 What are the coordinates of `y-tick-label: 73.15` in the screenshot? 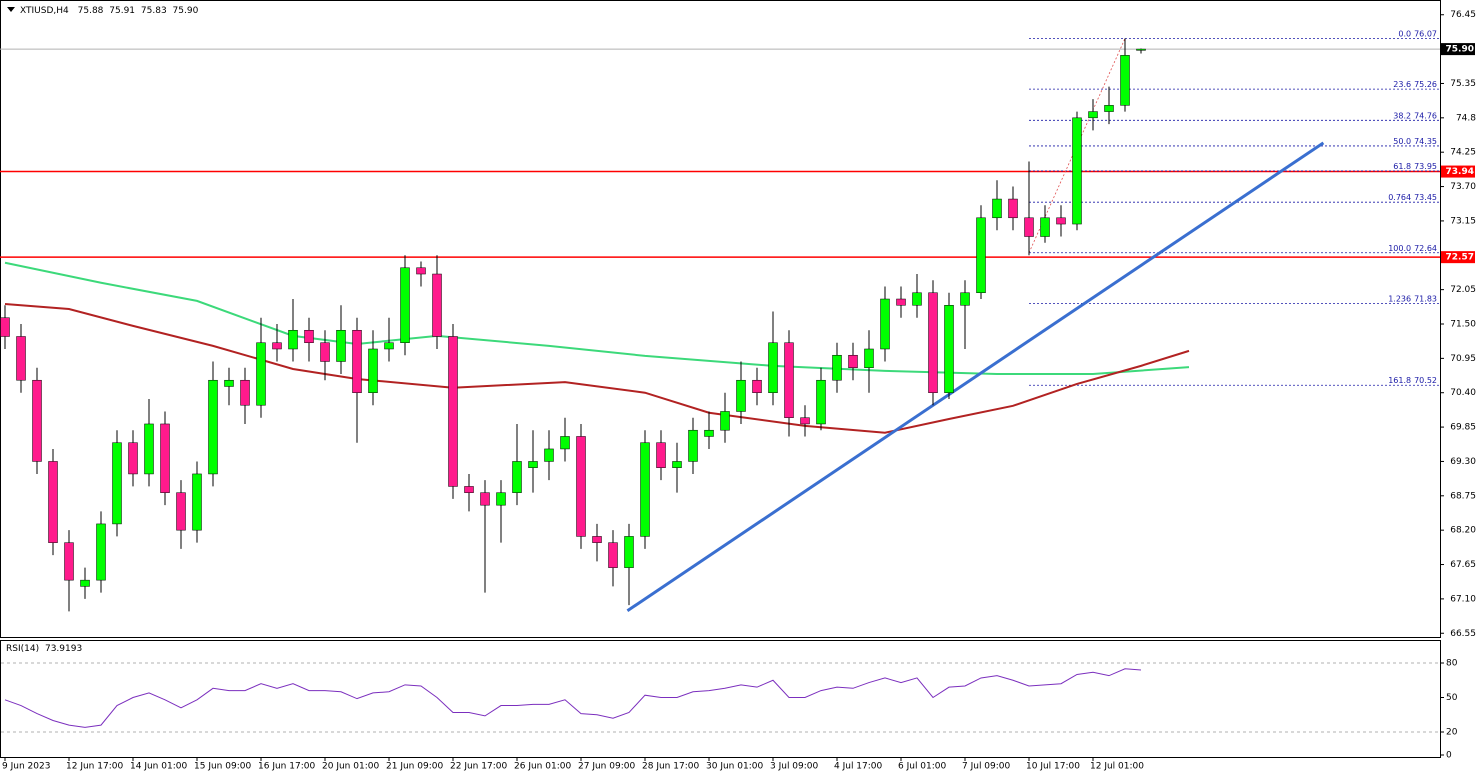 It's located at (1463, 221).